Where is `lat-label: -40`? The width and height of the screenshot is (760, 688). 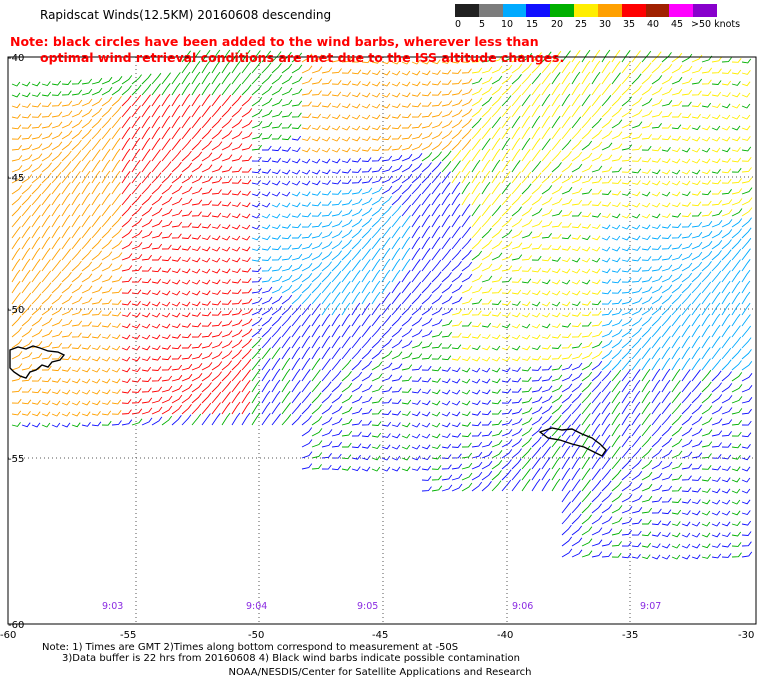
lat-label: -40 is located at coordinates (16, 58).